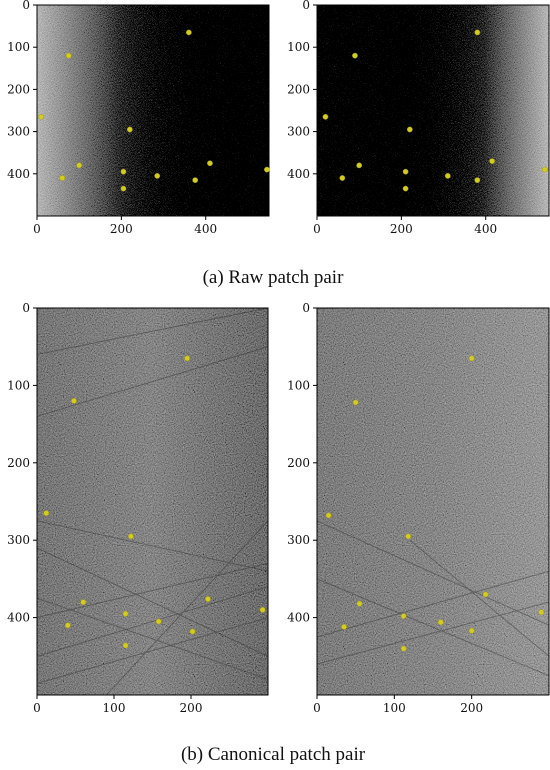  Describe the element at coordinates (274, 277) in the screenshot. I see `caption-a: (a) Raw patch pair` at that location.